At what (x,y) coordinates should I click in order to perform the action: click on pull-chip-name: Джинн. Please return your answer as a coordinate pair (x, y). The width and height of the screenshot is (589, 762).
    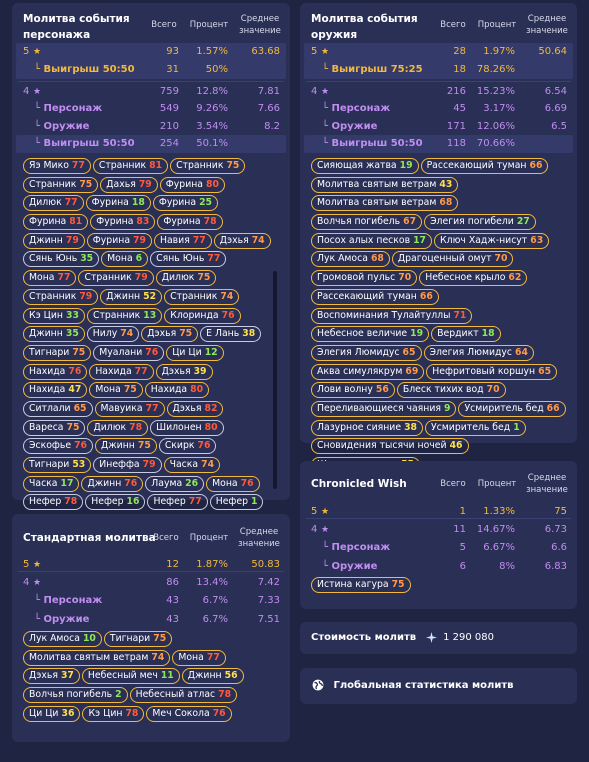
    Looking at the image, I should click on (123, 296).